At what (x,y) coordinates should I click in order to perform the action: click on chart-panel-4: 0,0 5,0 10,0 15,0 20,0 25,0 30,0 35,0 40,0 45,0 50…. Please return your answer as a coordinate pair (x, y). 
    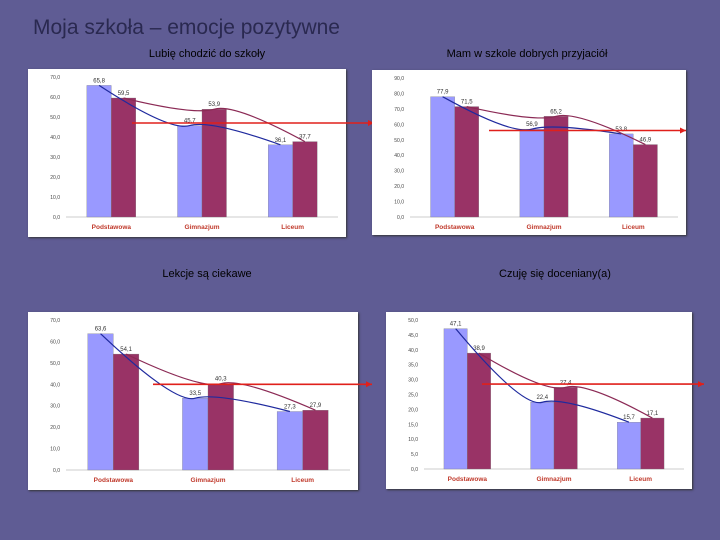
    Looking at the image, I should click on (545, 400).